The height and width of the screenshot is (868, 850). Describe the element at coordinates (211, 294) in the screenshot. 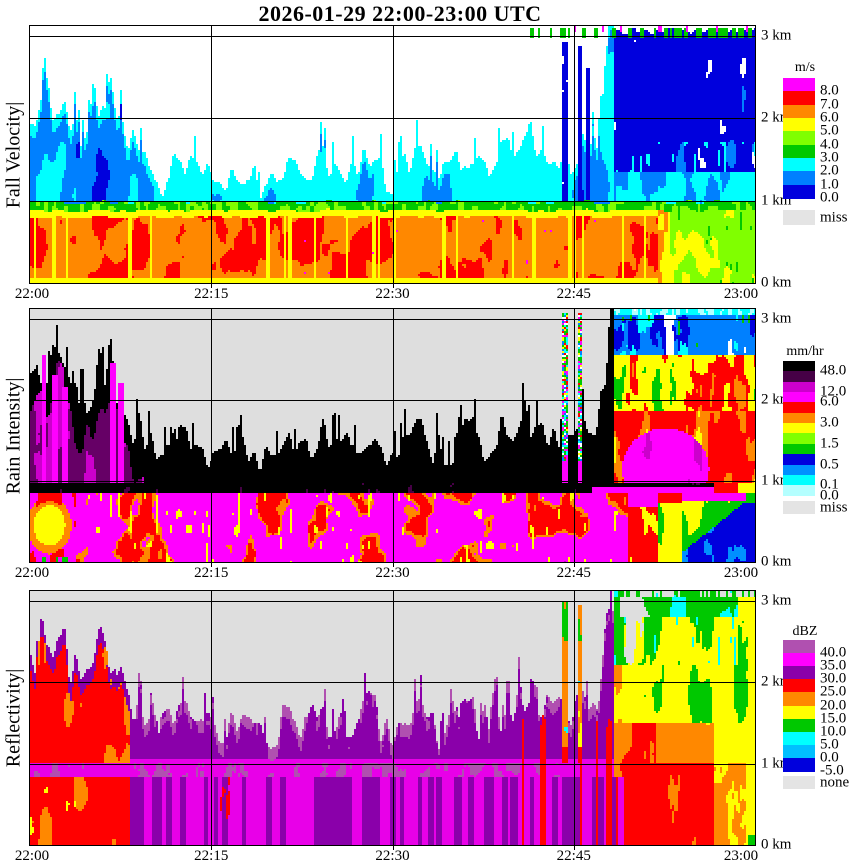

I see `x-tick-label-fall-velocity-15: 22:15` at that location.